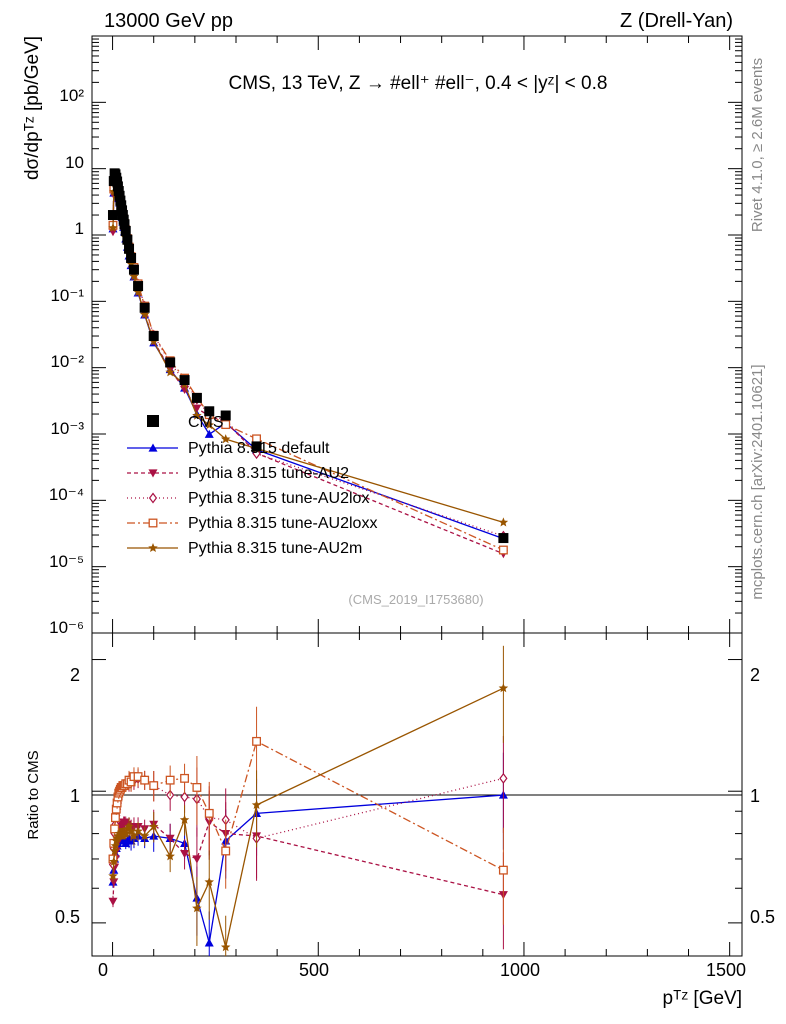 Image resolution: width=786 pixels, height=1024 pixels. Describe the element at coordinates (153, 421) in the screenshot. I see `legend-marker-data` at that location.